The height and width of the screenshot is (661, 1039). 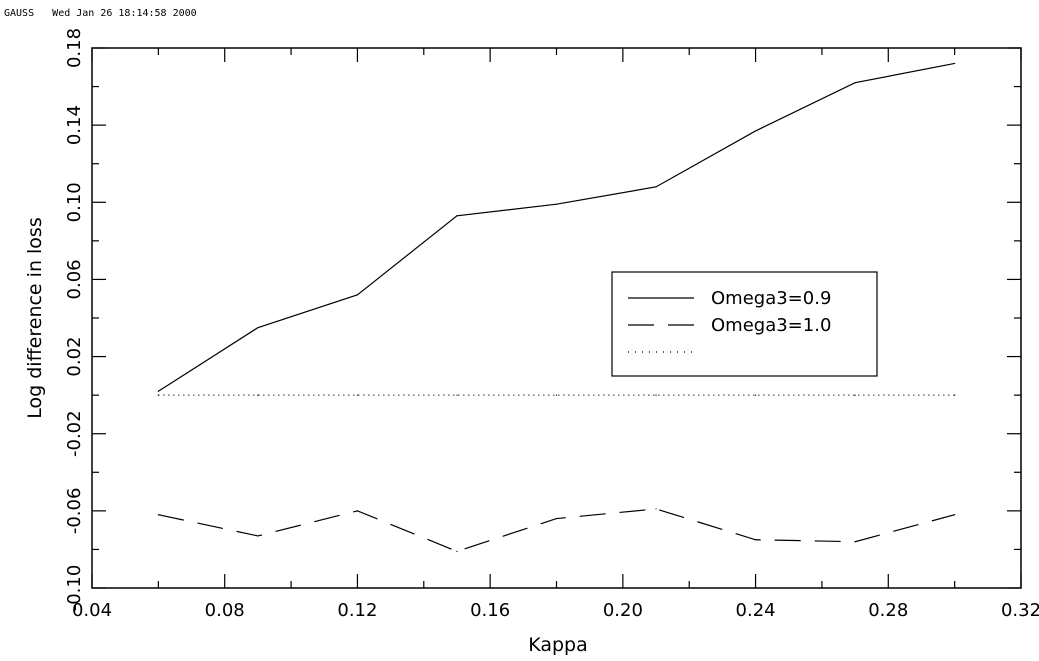 I want to click on chart-header: GAUSS Wed Jan 26 18:14:58 2000, so click(x=100, y=13).